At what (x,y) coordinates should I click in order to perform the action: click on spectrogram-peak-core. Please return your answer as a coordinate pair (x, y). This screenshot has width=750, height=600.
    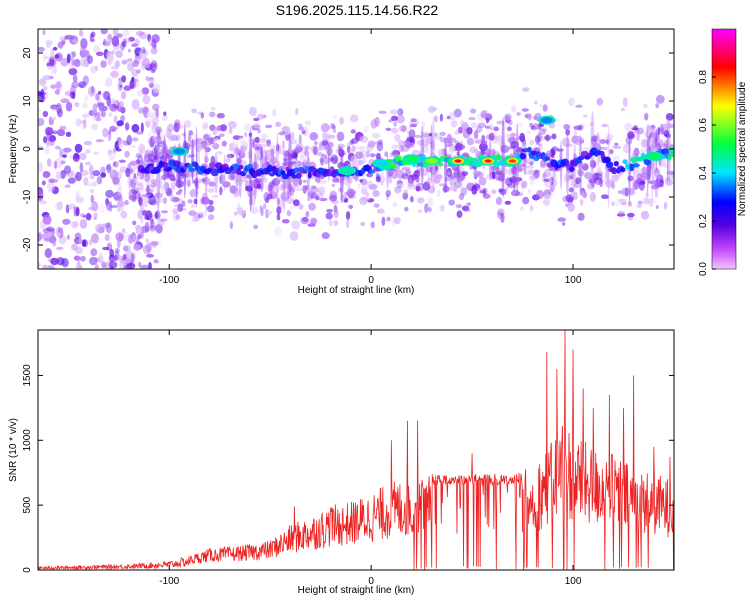
    Looking at the image, I should click on (346, 170).